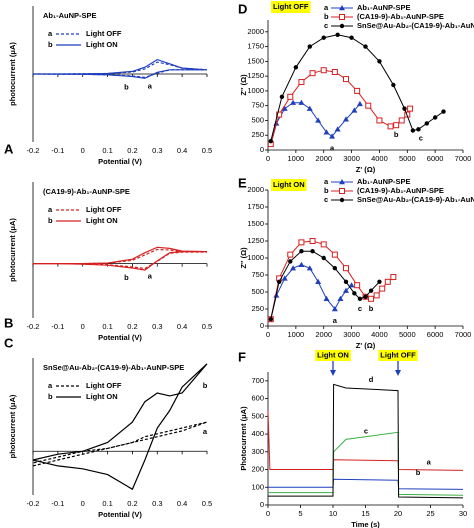  I want to click on x-tick-label: 0.3, so click(157, 503).